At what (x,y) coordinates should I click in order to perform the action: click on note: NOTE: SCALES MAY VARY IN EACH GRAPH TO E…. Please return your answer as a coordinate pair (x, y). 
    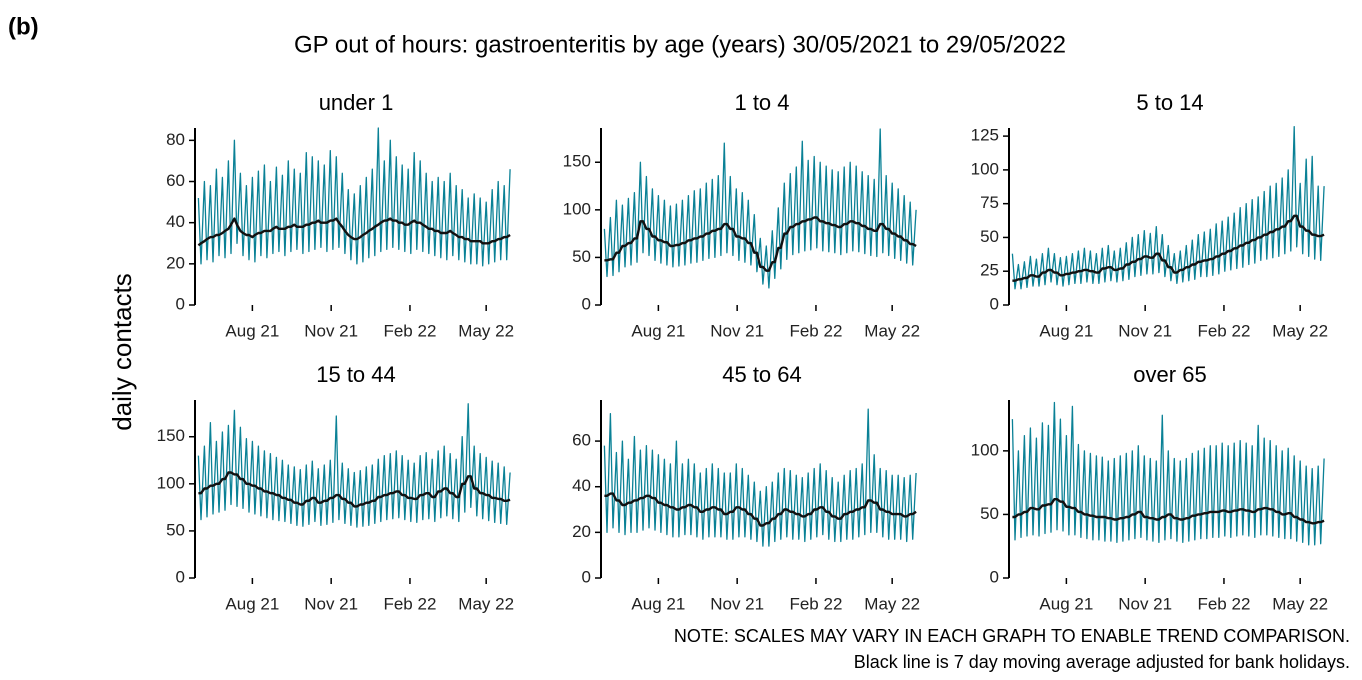
    Looking at the image, I should click on (1012, 636).